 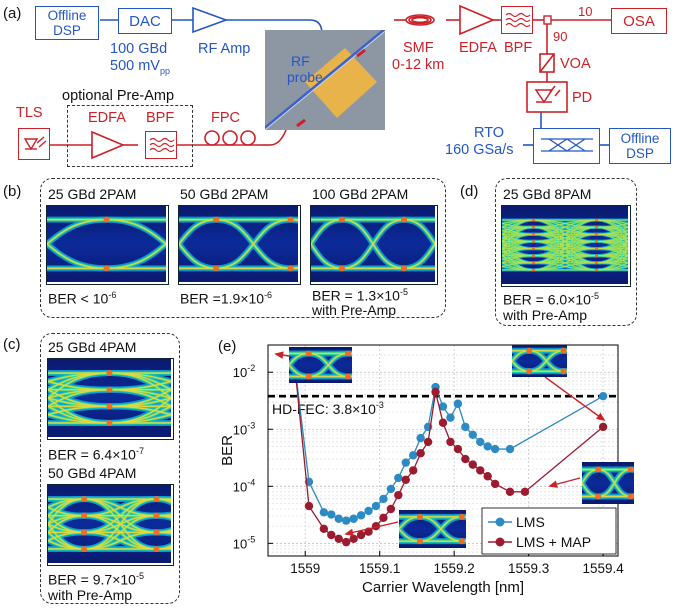 I want to click on laser-icon, so click(x=35, y=143).